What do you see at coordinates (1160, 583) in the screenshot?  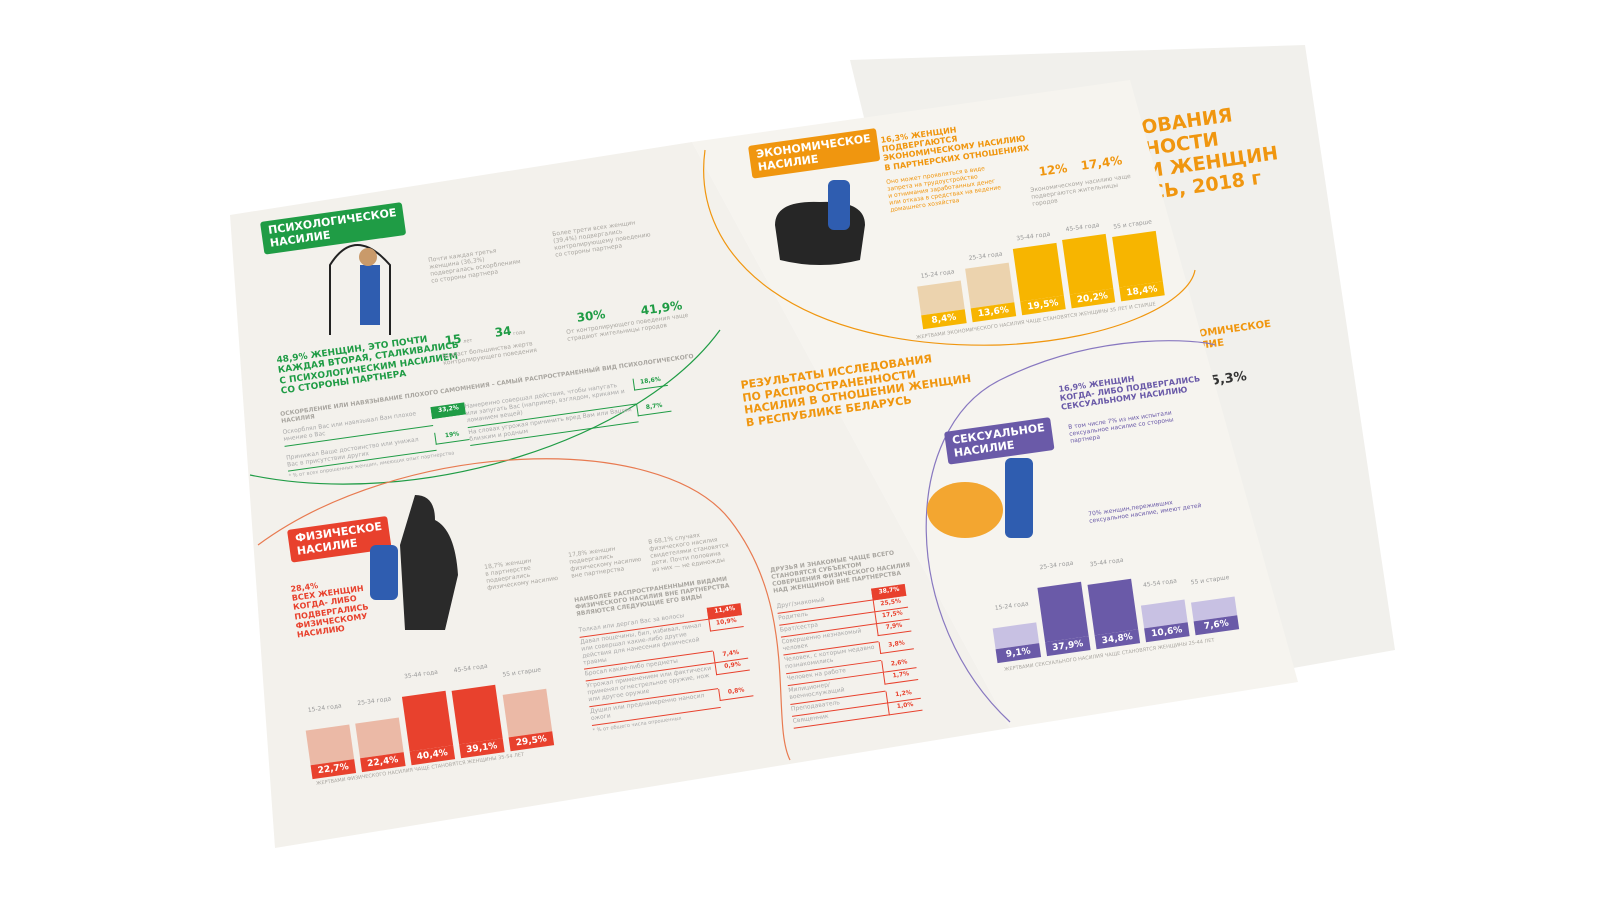 I see `chart-age-label: 45-54 года` at bounding box center [1160, 583].